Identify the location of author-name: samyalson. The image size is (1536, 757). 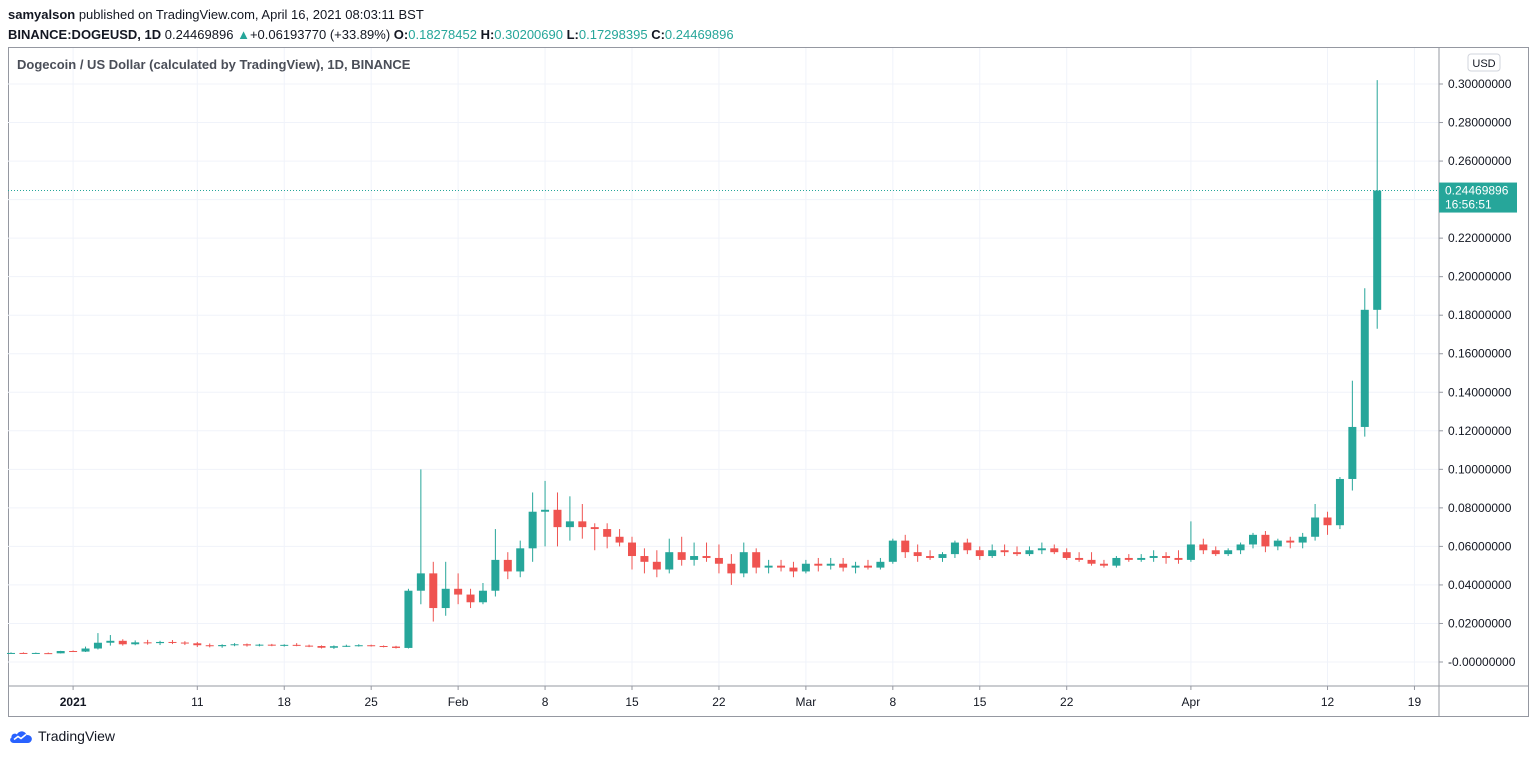
(42, 14).